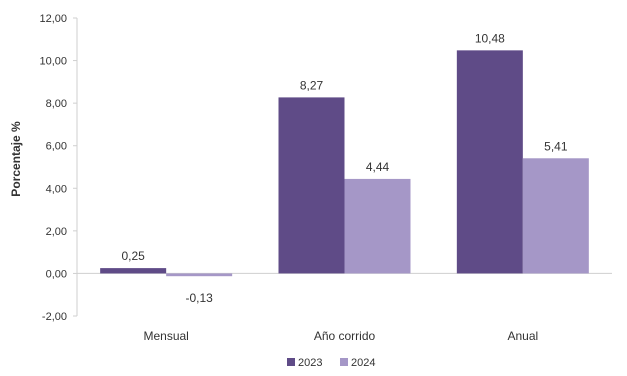 The width and height of the screenshot is (627, 376). Describe the element at coordinates (165, 336) in the screenshot. I see `x-tick-label: Mensual` at that location.